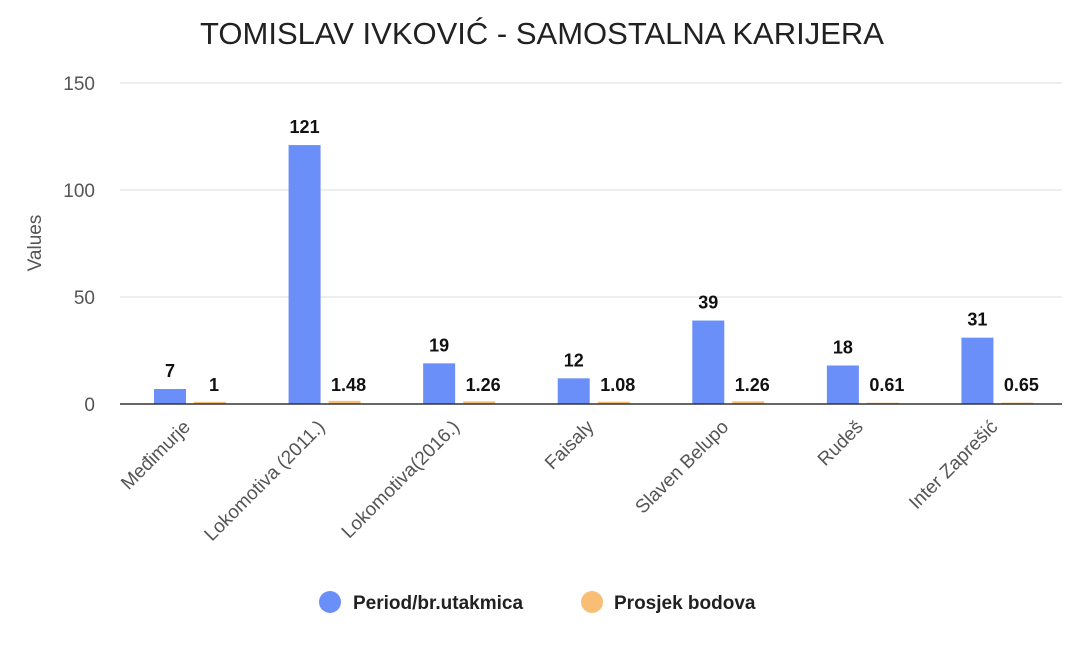 Image resolution: width=1080 pixels, height=650 pixels. What do you see at coordinates (617, 385) in the screenshot?
I see `data-label: 1.08` at bounding box center [617, 385].